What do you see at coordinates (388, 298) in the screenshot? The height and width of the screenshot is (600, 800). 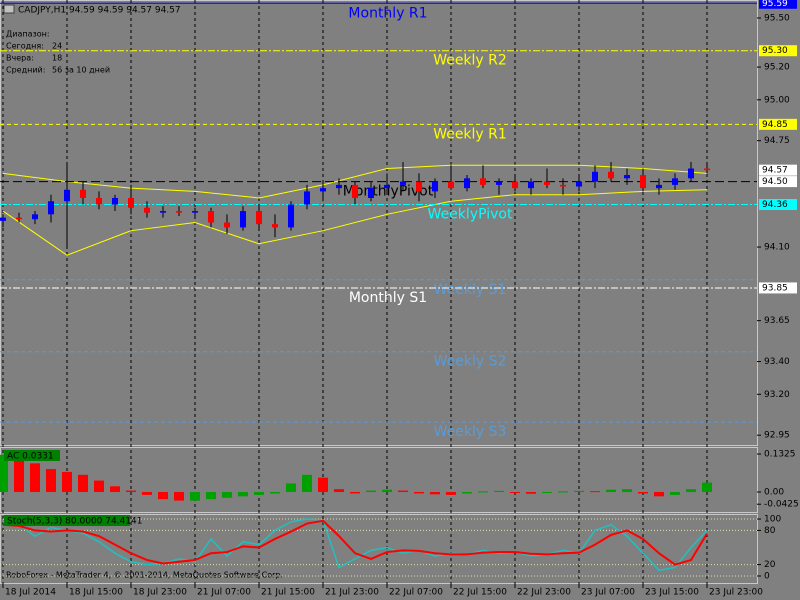 I see `level-name: Monthly S1` at bounding box center [388, 298].